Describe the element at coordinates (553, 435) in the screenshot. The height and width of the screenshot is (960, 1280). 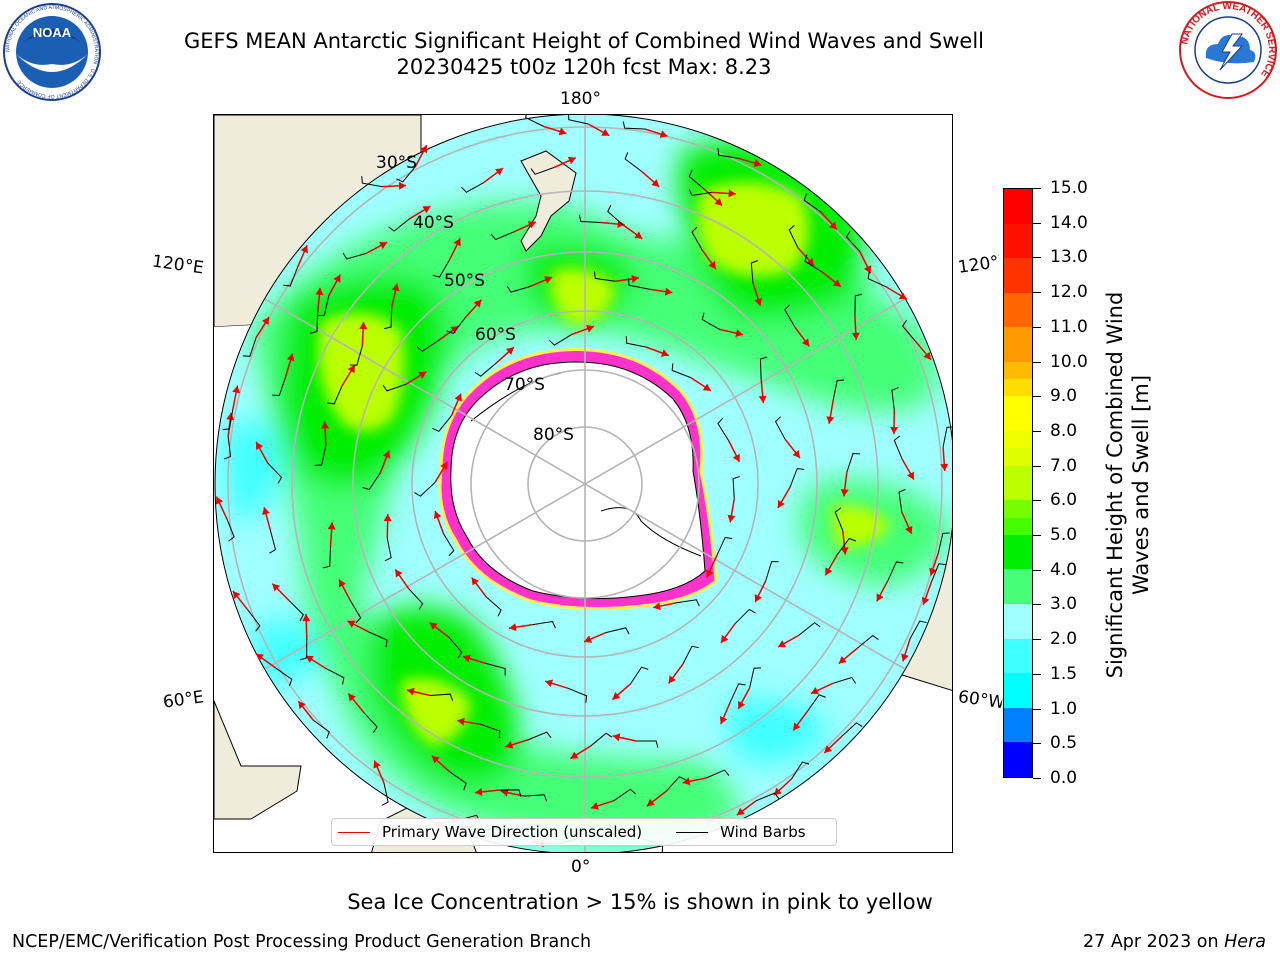
I see `lat-label-80s: 80°S` at that location.